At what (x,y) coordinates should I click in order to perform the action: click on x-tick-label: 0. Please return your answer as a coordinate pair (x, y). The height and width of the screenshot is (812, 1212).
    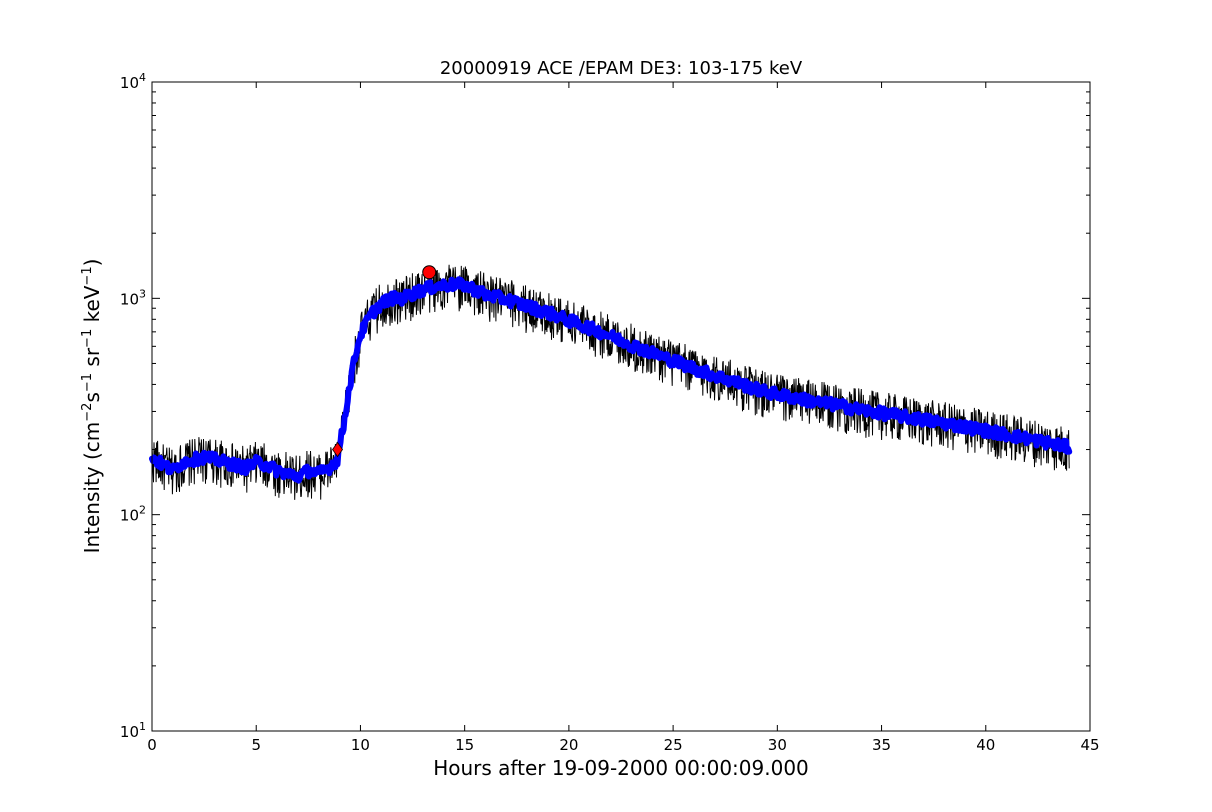
    Looking at the image, I should click on (152, 745).